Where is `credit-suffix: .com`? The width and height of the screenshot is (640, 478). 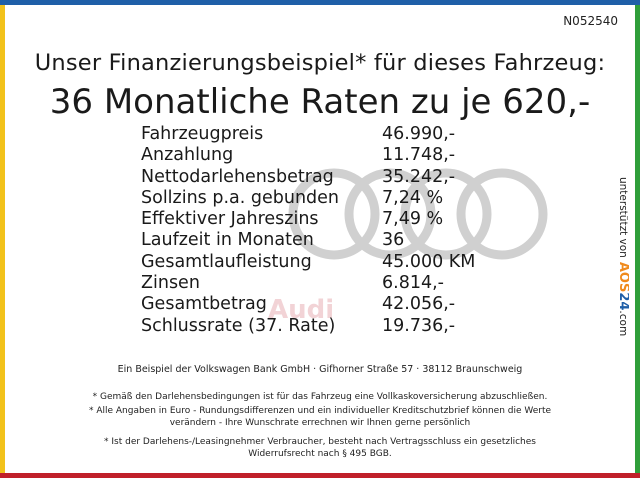 credit-suffix: .com is located at coordinates (623, 323).